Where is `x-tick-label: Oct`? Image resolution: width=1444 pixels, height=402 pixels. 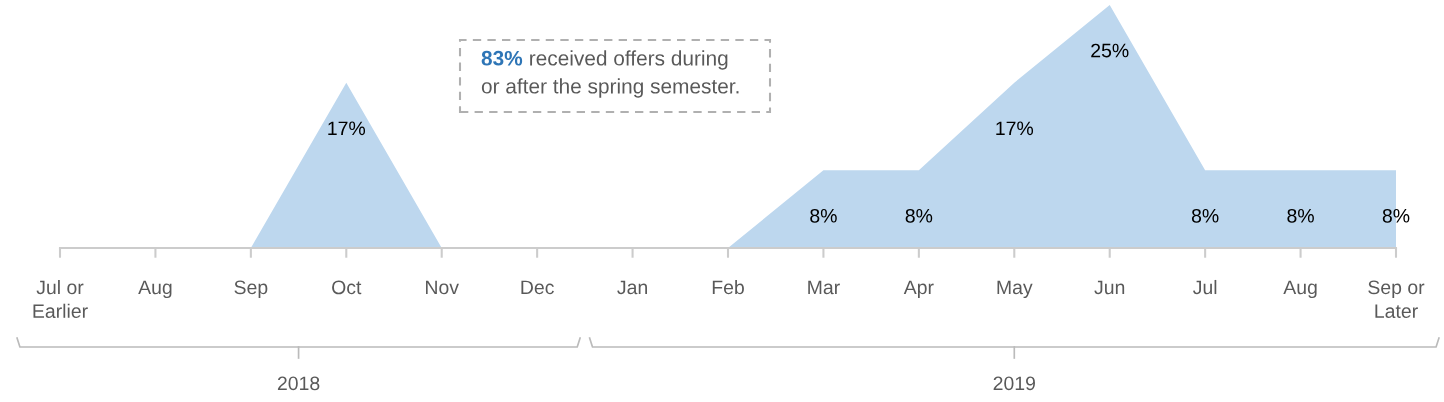
x-tick-label: Oct is located at coordinates (347, 287).